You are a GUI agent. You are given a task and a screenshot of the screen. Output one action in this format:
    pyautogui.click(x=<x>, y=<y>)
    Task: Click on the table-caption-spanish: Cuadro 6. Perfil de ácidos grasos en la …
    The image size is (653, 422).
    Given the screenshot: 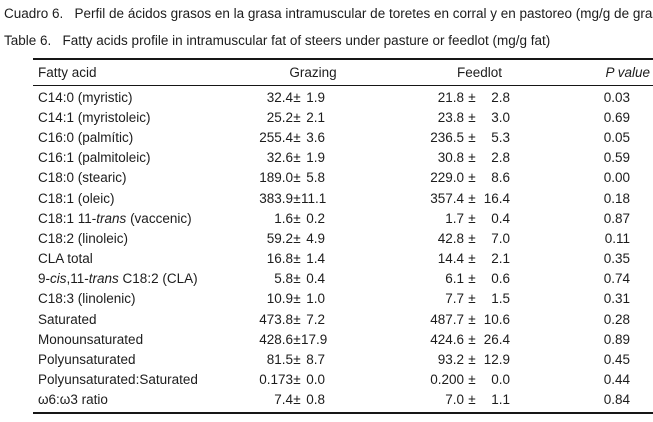 What is the action you would take?
    pyautogui.click(x=328, y=13)
    